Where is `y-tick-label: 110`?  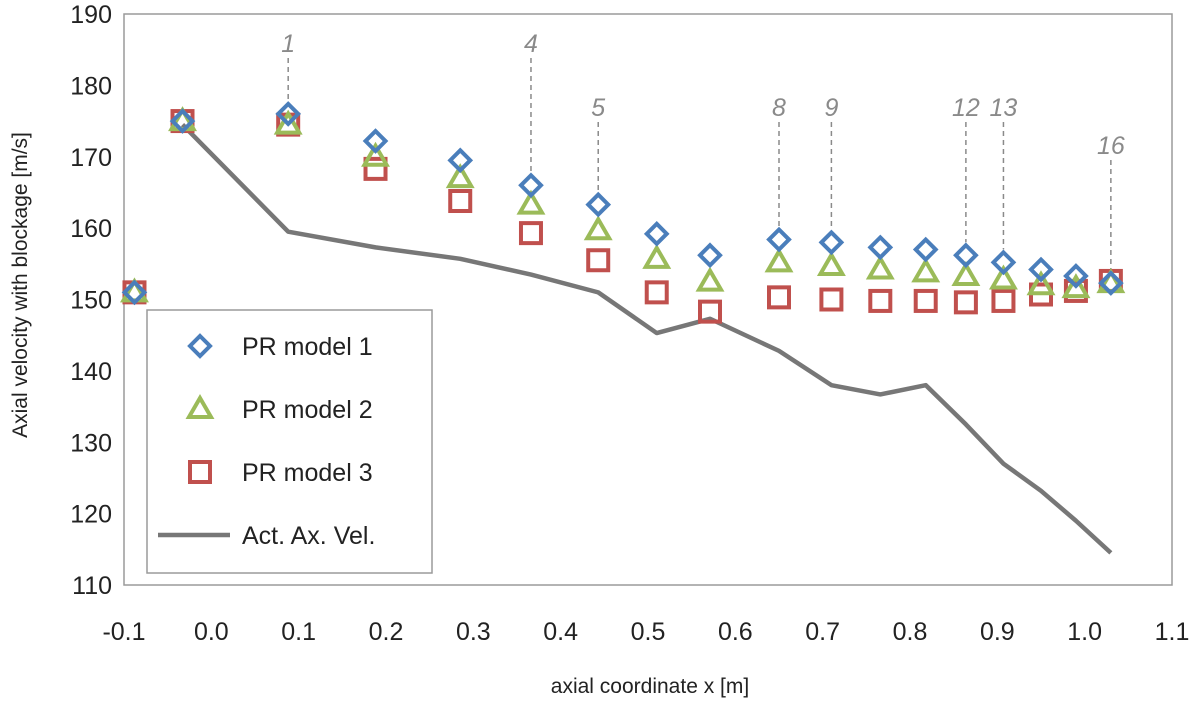
y-tick-label: 110 is located at coordinates (92, 586).